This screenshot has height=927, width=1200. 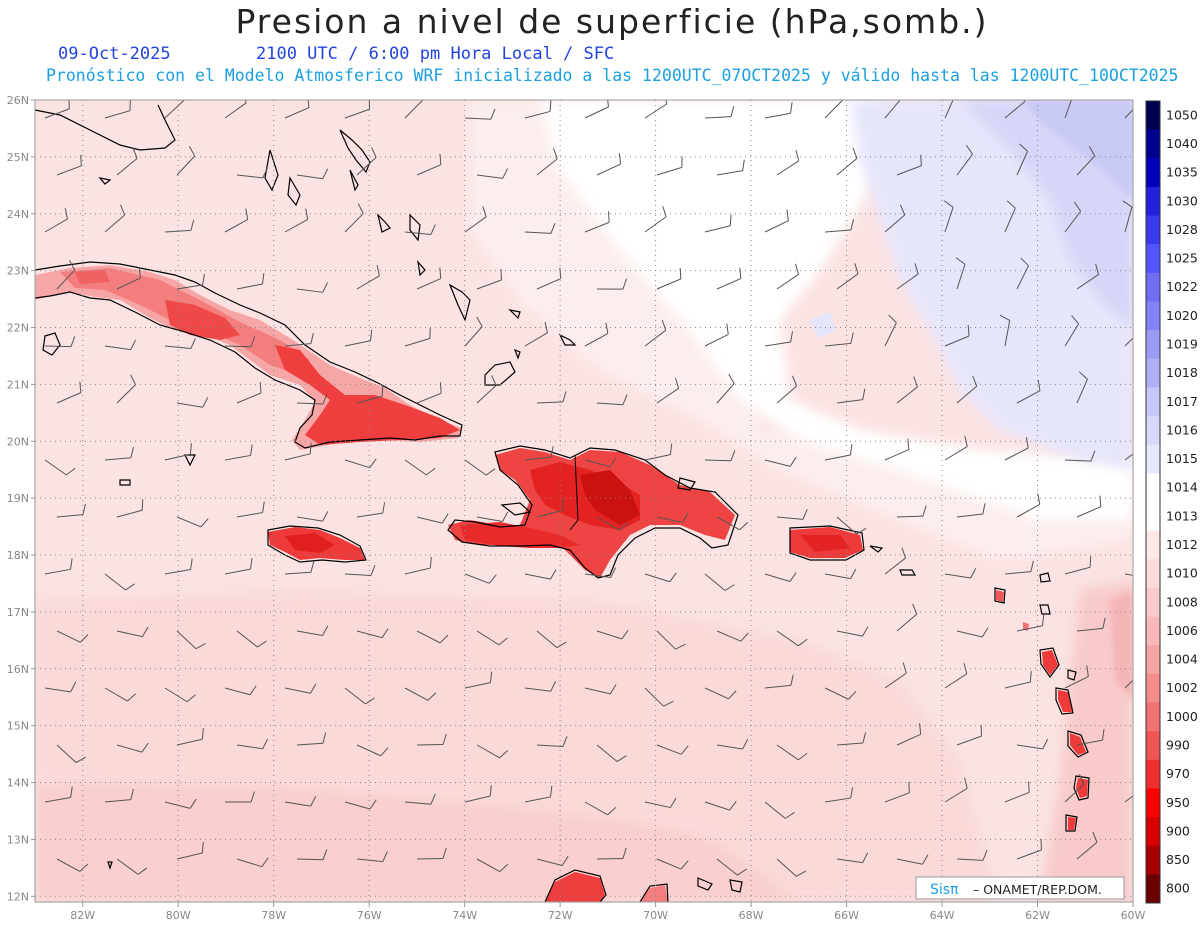 I want to click on credit-box: Sisπ – ONAMET/REP.DOM., so click(x=1020, y=888).